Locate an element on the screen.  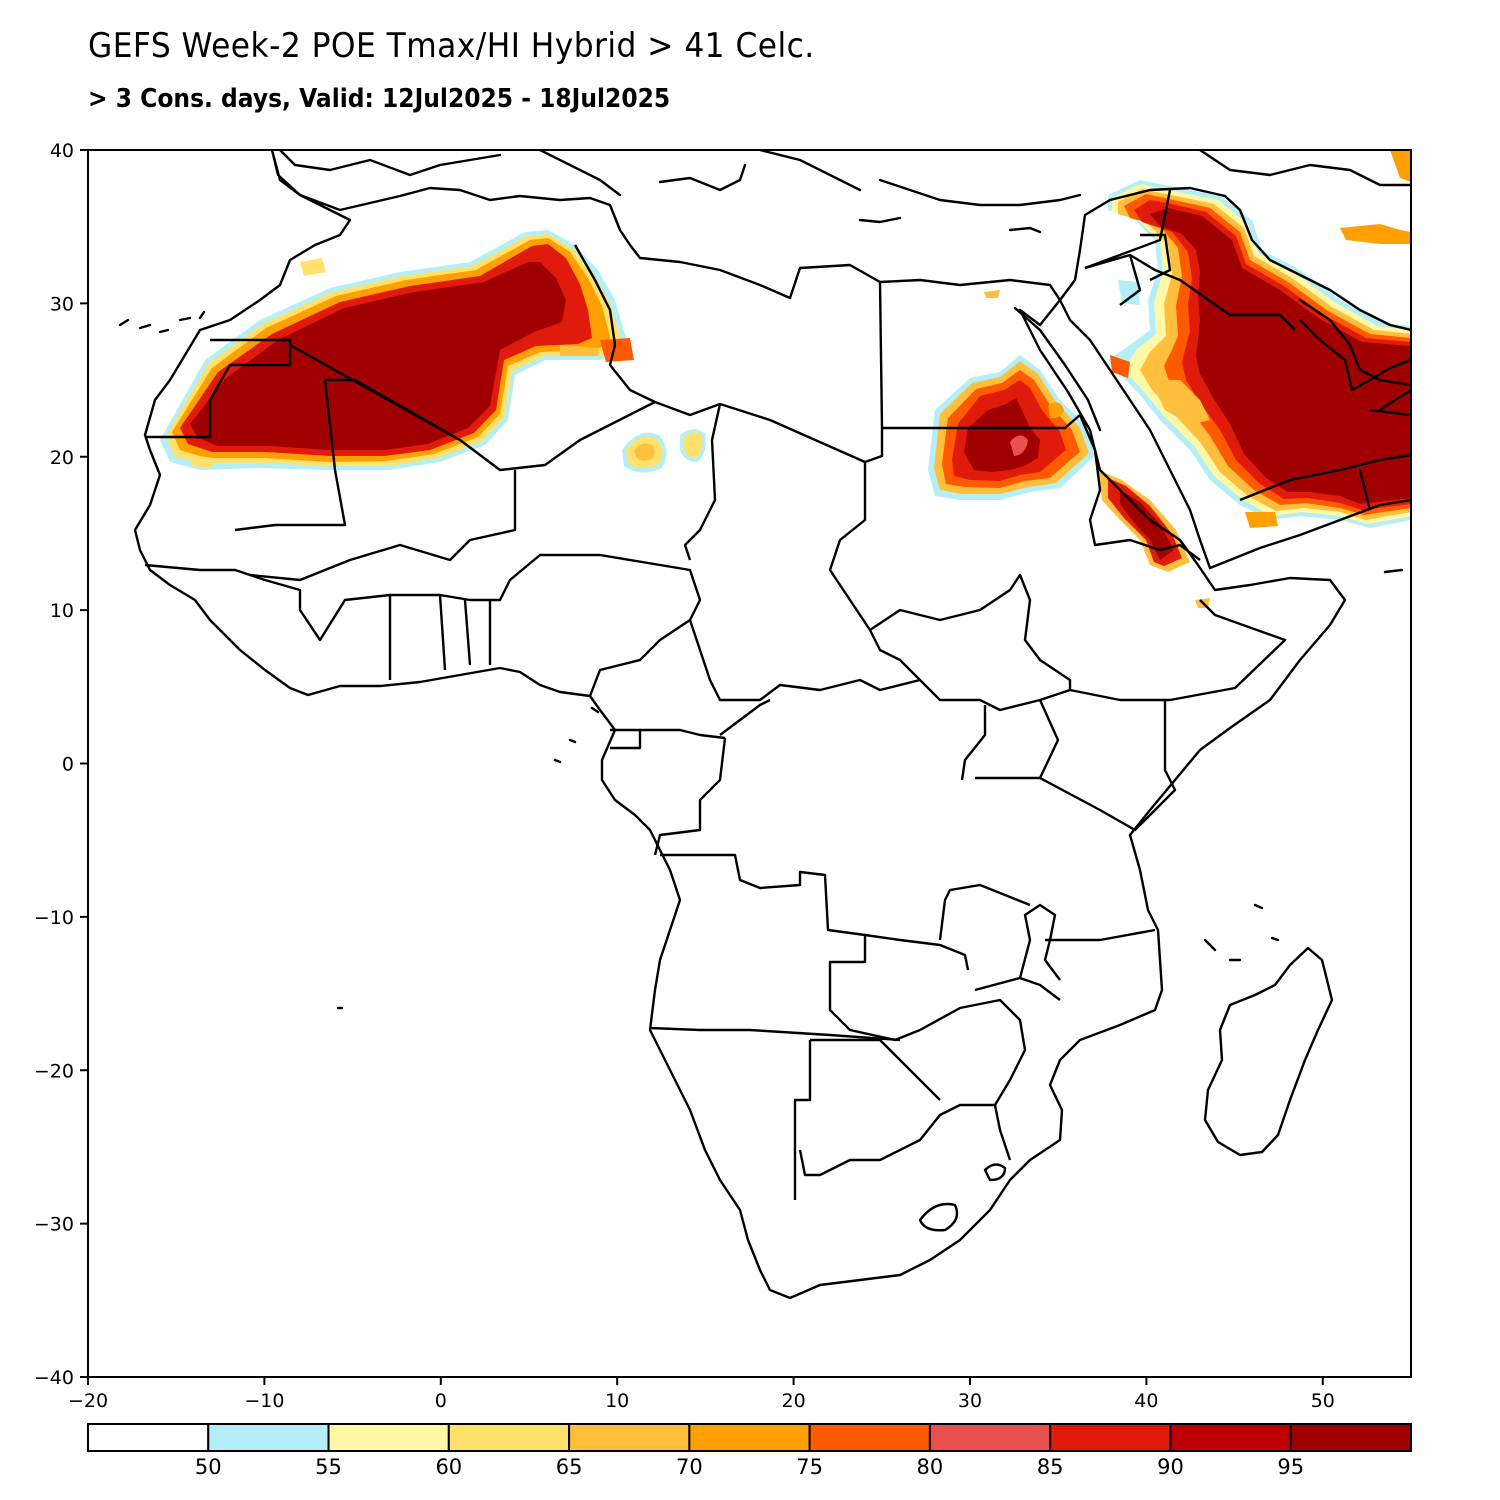
y-tick-label: 20 is located at coordinates (62, 458).